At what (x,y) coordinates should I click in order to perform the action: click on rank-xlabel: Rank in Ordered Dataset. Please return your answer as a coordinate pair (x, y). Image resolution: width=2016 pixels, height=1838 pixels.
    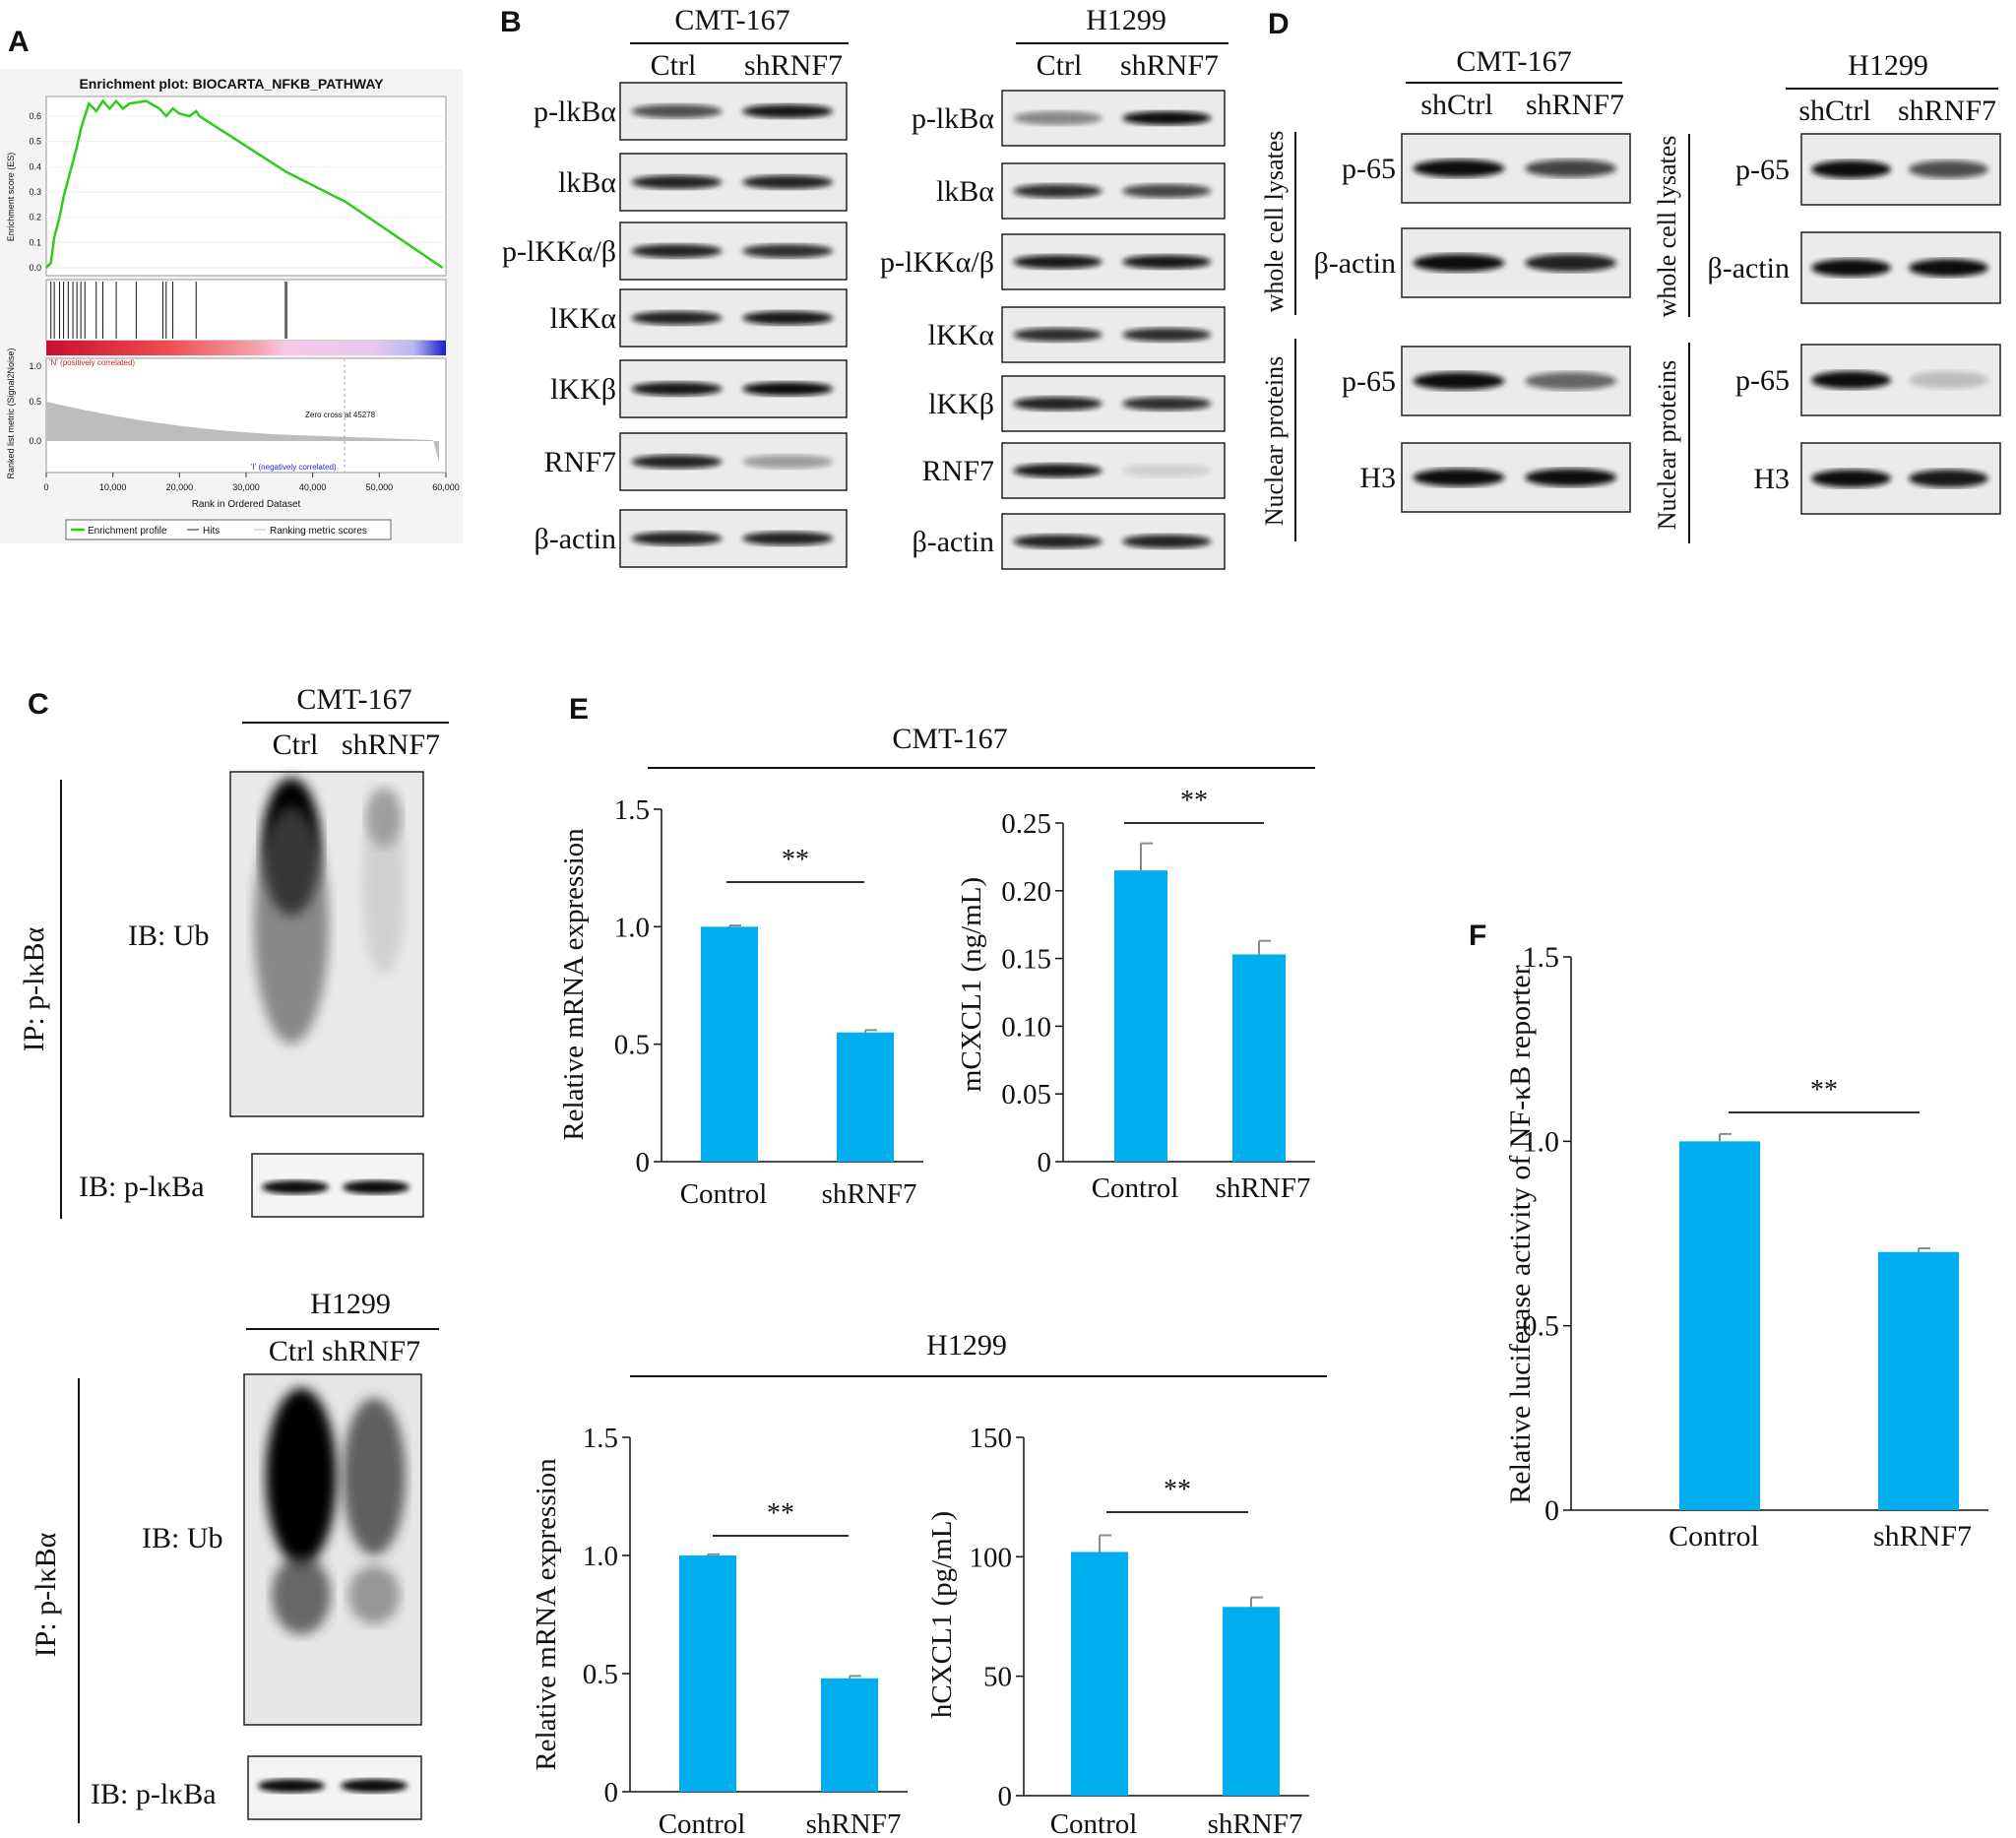
    Looking at the image, I should click on (246, 504).